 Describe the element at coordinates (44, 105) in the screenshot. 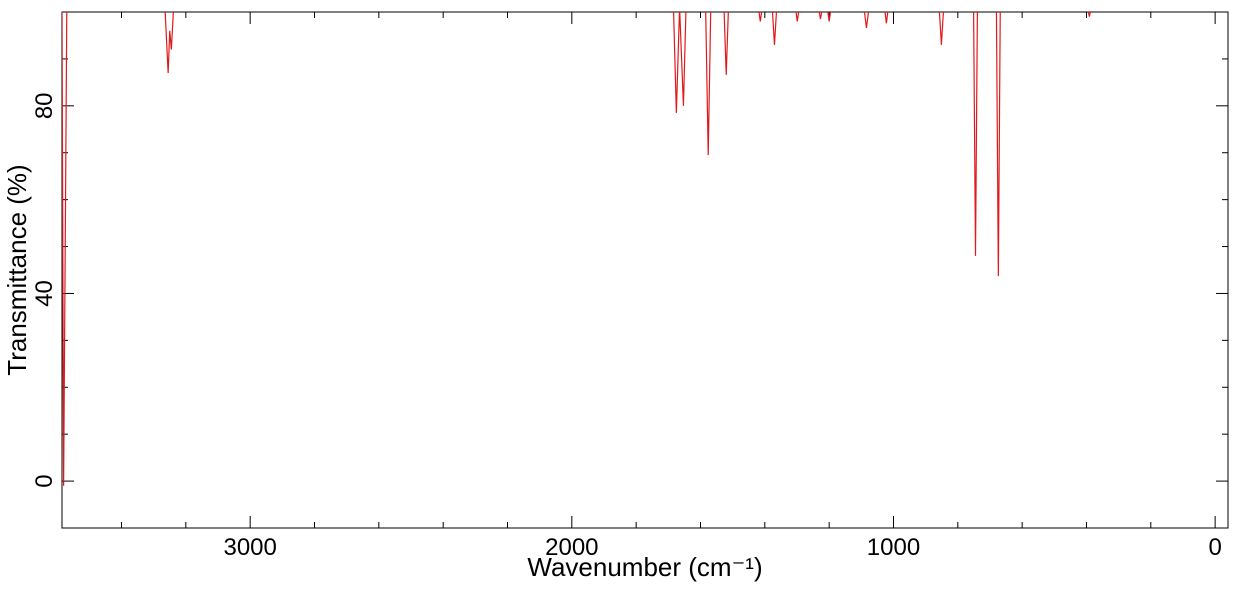

I see `y-tick-label: 80` at that location.